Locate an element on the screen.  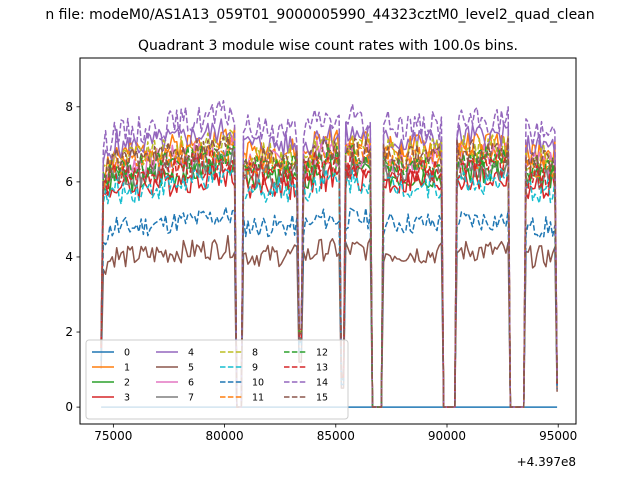
y-axis: 0 2 4 6 8 is located at coordinates (72, 257).